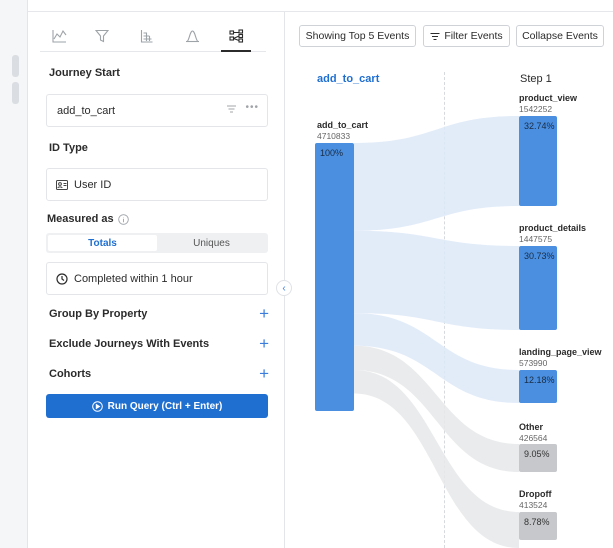 Image resolution: width=613 pixels, height=548 pixels. What do you see at coordinates (14, 274) in the screenshot?
I see `left-gutter` at bounding box center [14, 274].